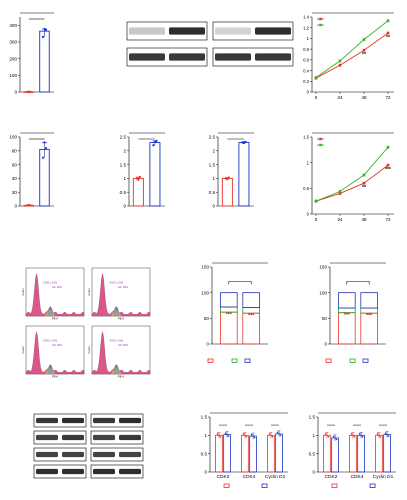 This screenshot has width=407, height=500. I want to click on x-tick-label: 0, so click(316, 219).